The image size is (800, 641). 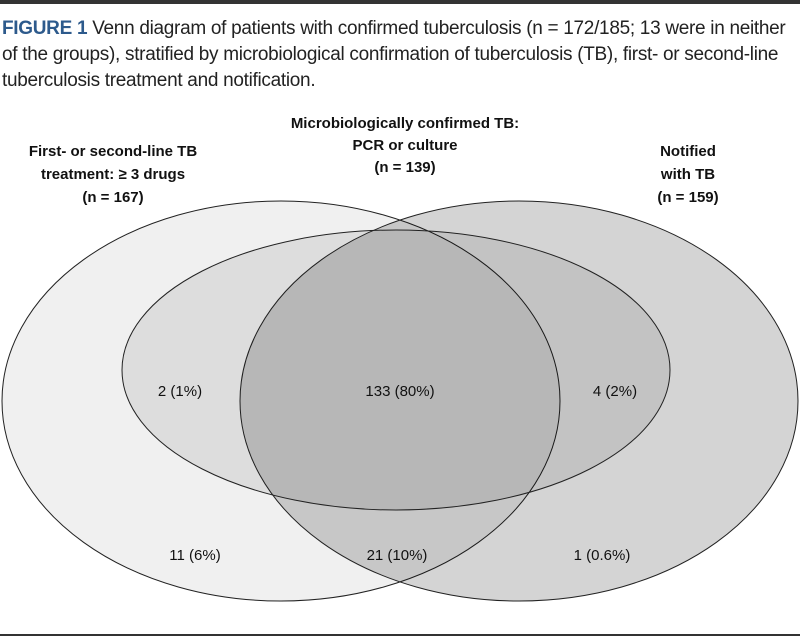 I want to click on figure-label: FIGURE 1, so click(x=45, y=28).